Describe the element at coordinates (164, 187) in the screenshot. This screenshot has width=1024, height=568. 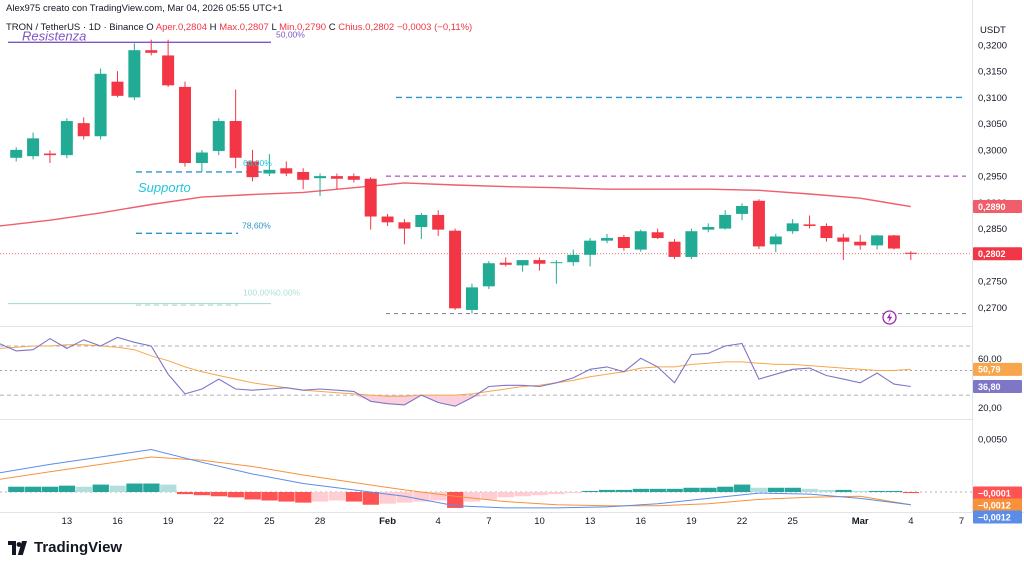
I see `support-label: Supporto` at that location.